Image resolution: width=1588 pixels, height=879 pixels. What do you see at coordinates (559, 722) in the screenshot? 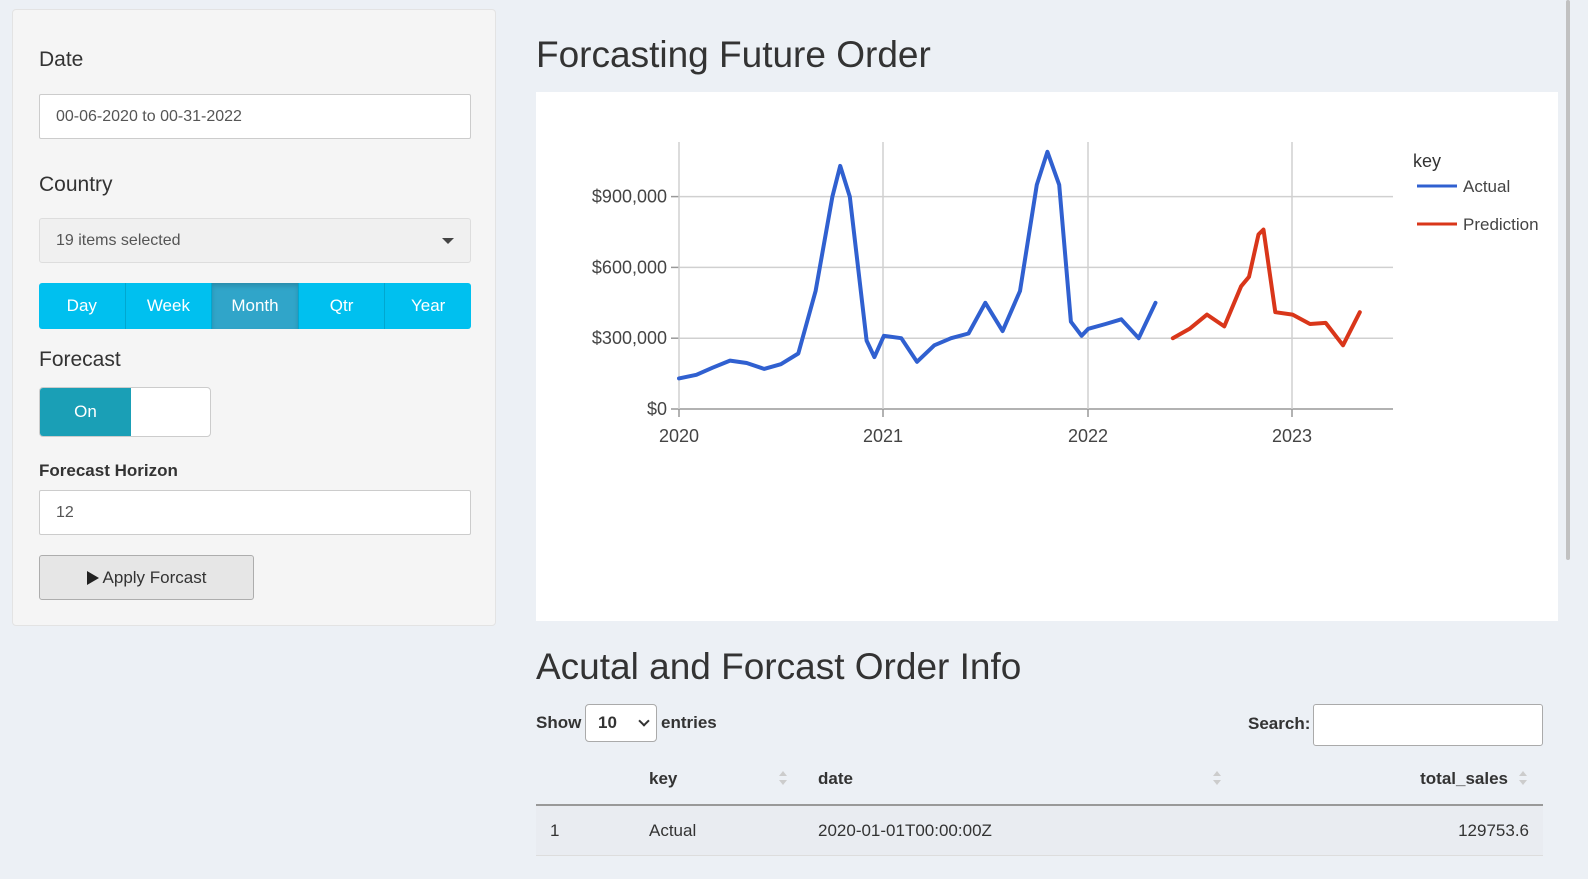
I see `show-label: Show` at bounding box center [559, 722].